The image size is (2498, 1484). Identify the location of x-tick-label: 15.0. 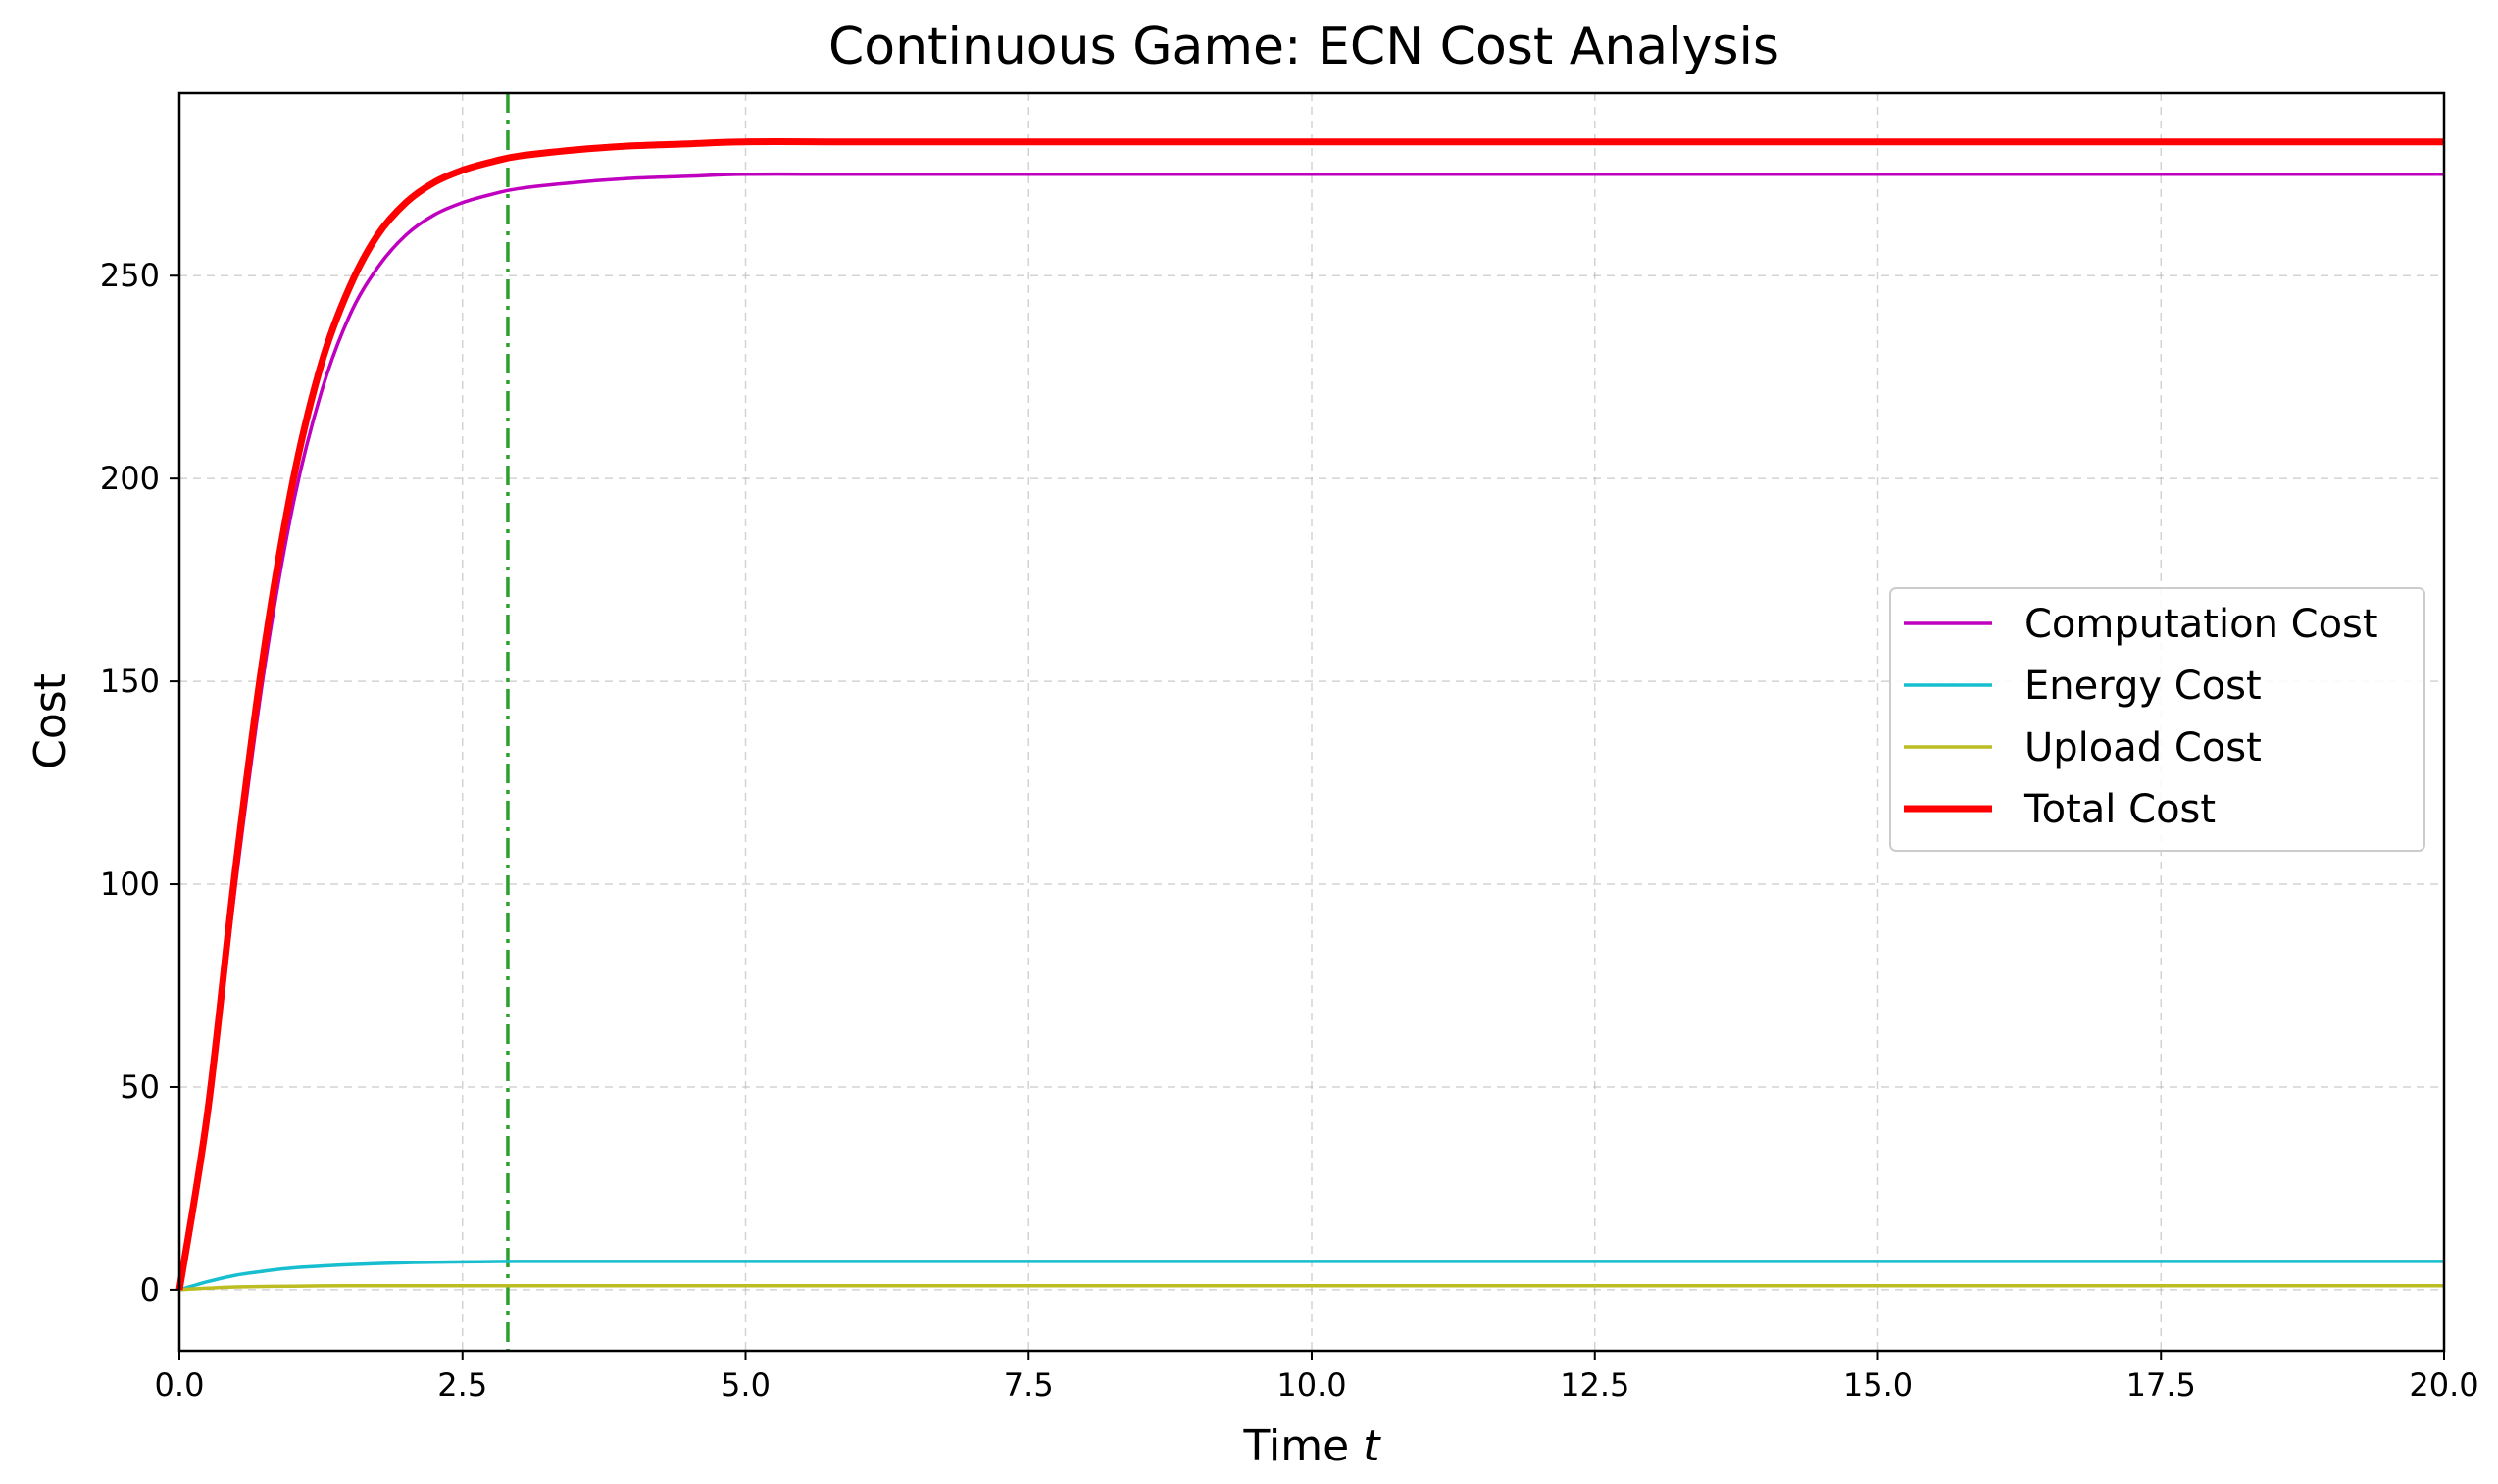
(1878, 1385).